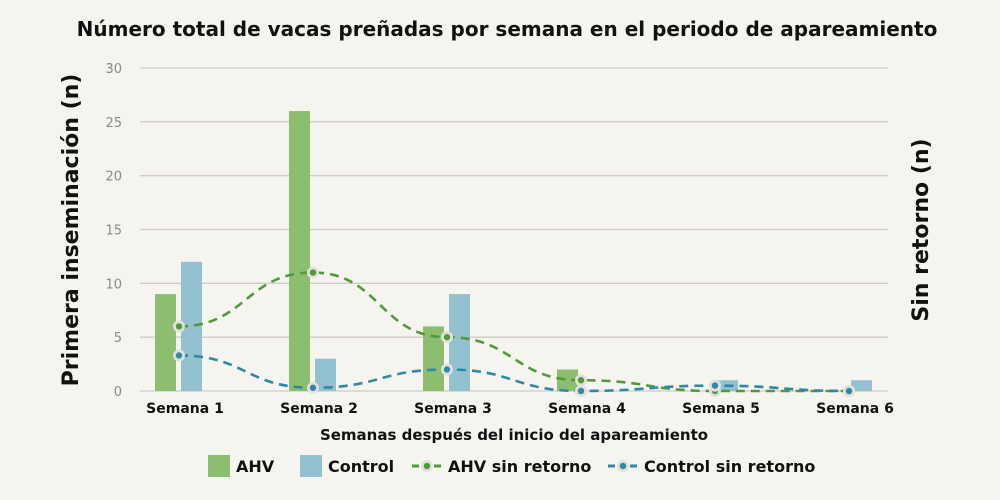  What do you see at coordinates (113, 123) in the screenshot?
I see `y-tick-label: 25` at bounding box center [113, 123].